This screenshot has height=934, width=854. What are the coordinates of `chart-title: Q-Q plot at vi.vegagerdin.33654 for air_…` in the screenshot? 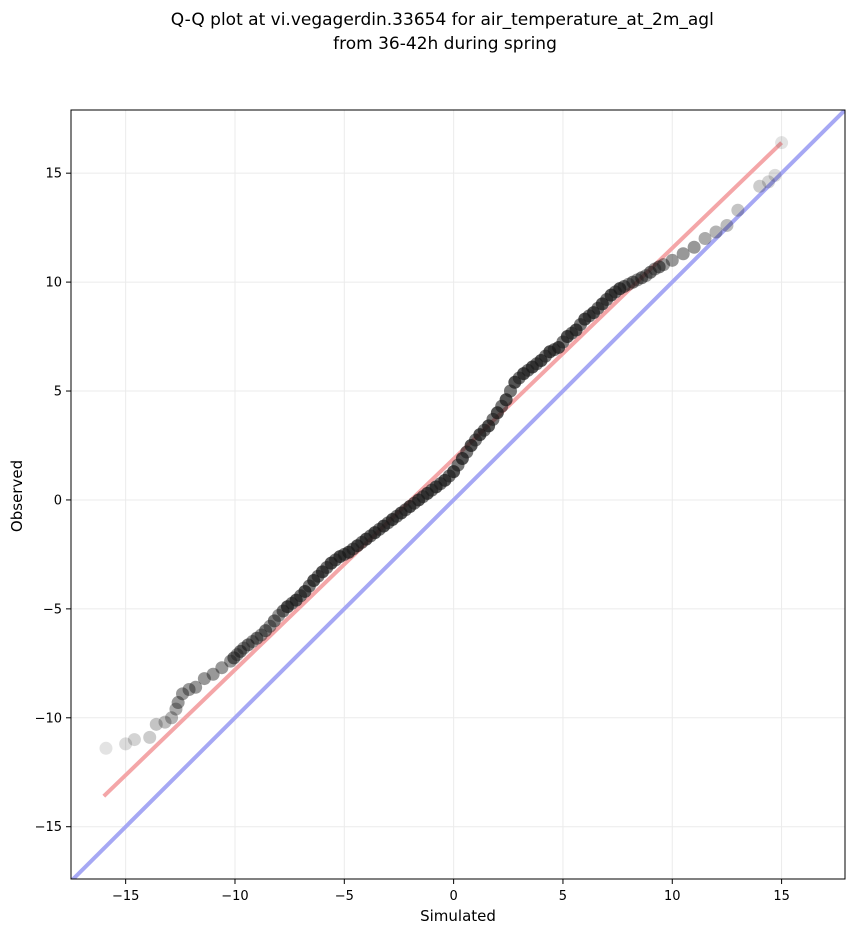 It's located at (445, 32).